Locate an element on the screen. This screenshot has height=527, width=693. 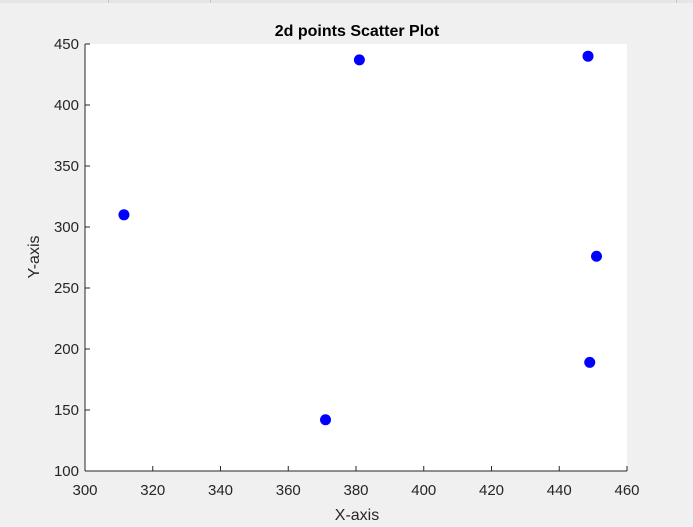
x-tick-label: 400 is located at coordinates (423, 490).